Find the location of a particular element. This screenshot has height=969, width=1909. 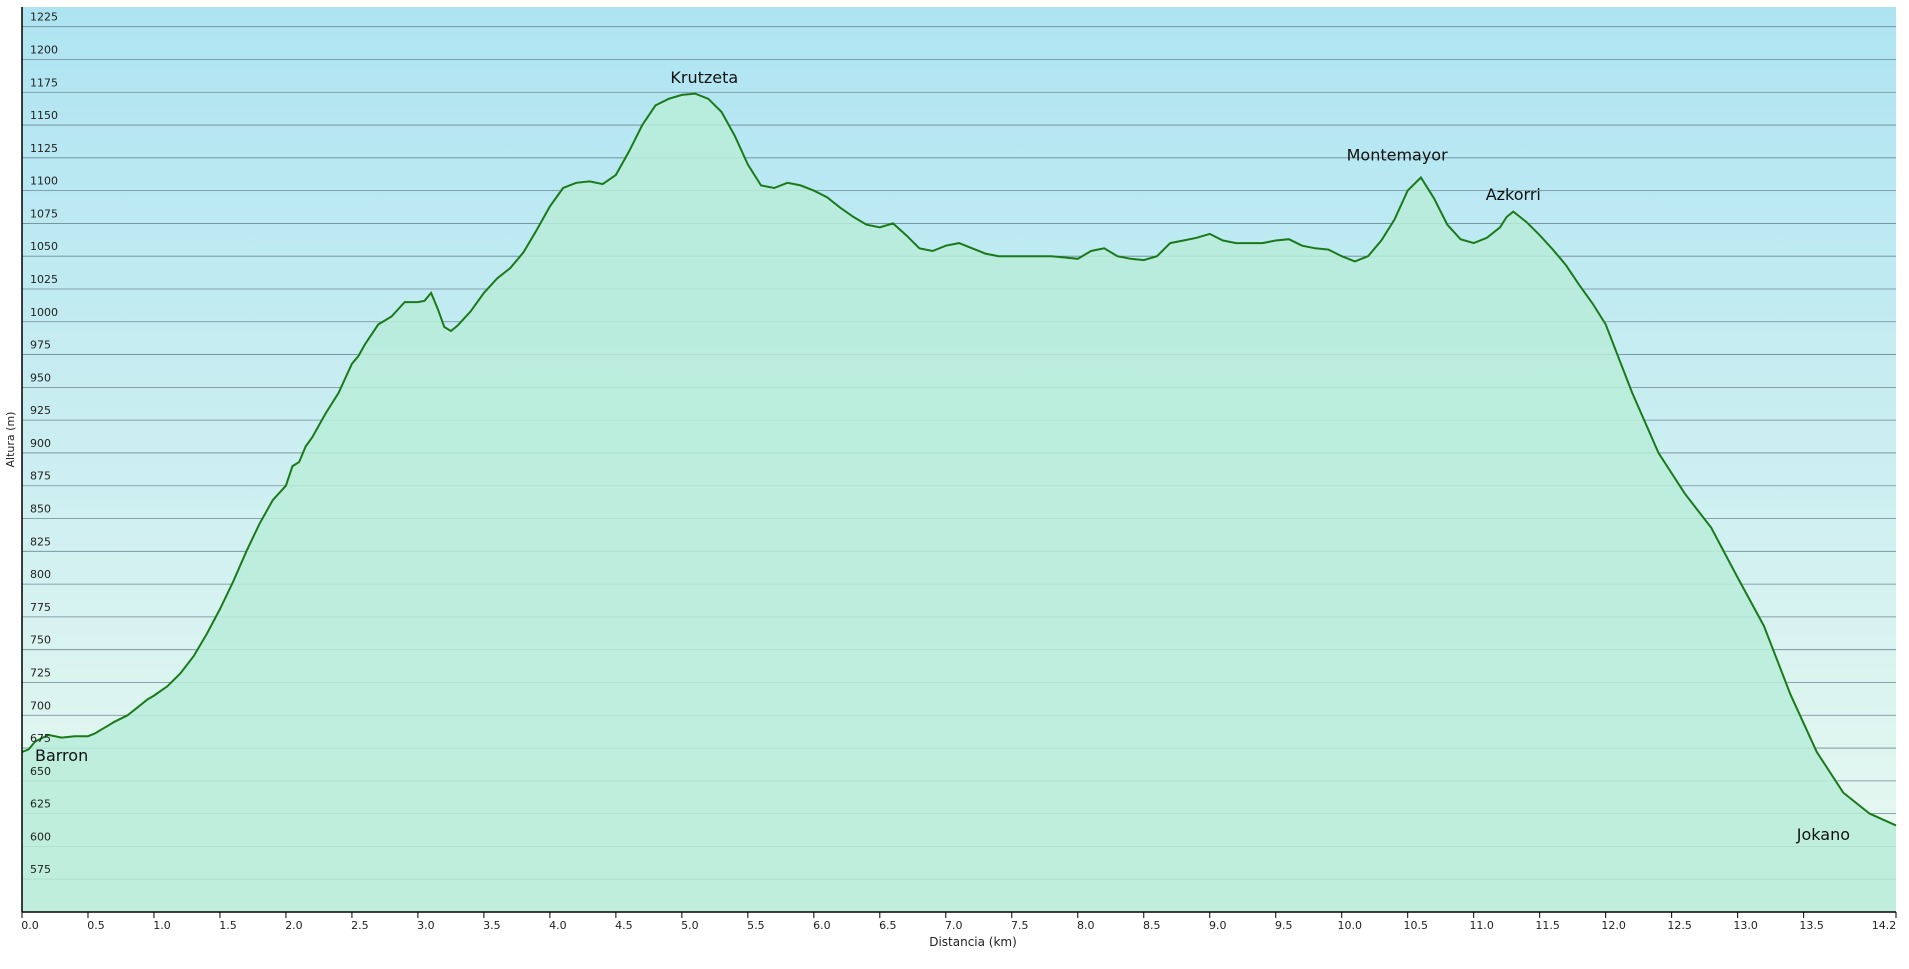

y-tick-label: 650 is located at coordinates (40, 771).